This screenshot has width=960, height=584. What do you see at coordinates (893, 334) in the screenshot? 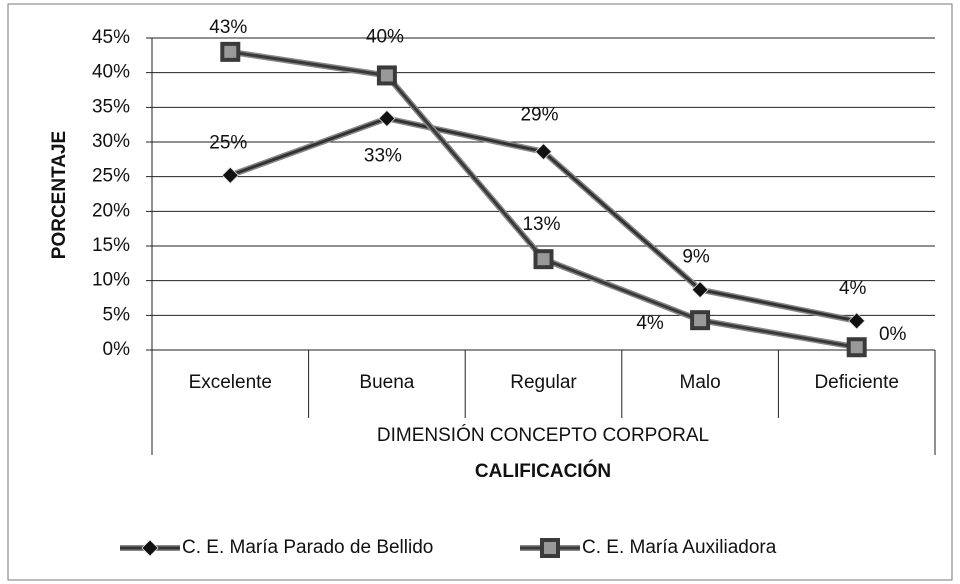
I see `data-label: 0%` at bounding box center [893, 334].